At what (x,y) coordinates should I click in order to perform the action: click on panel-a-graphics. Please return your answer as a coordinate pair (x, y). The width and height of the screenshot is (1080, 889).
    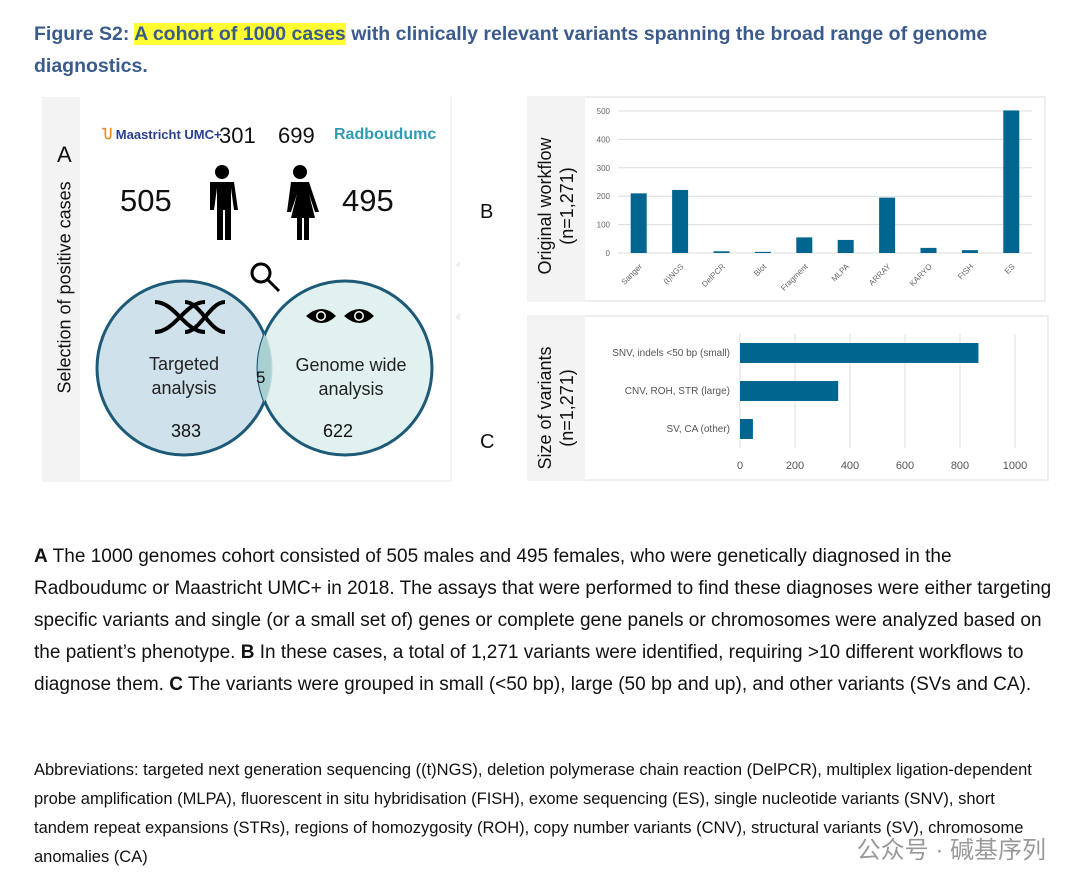
    Looking at the image, I should click on (277, 311).